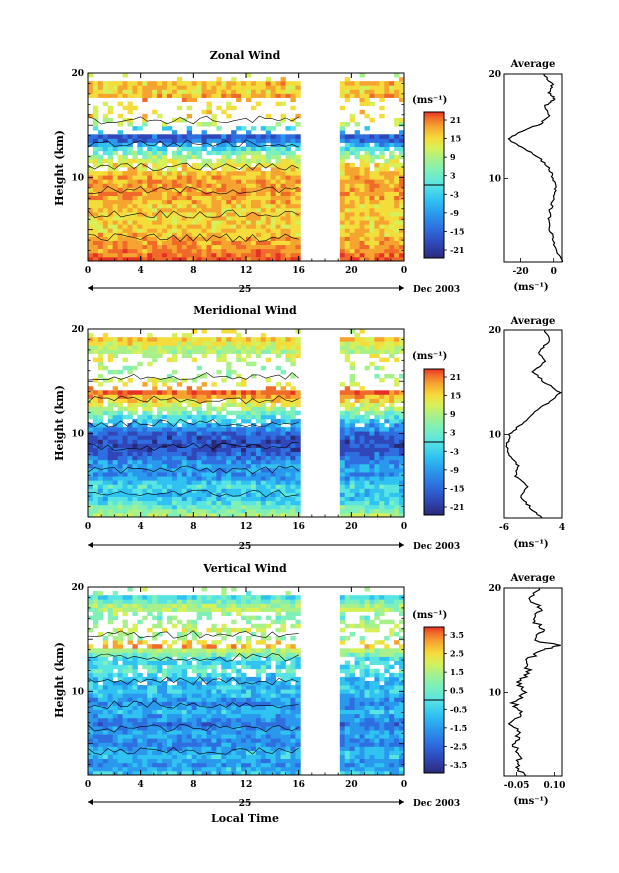 The height and width of the screenshot is (873, 619). Describe the element at coordinates (554, 272) in the screenshot. I see `average-x-tick-label: 0` at that location.